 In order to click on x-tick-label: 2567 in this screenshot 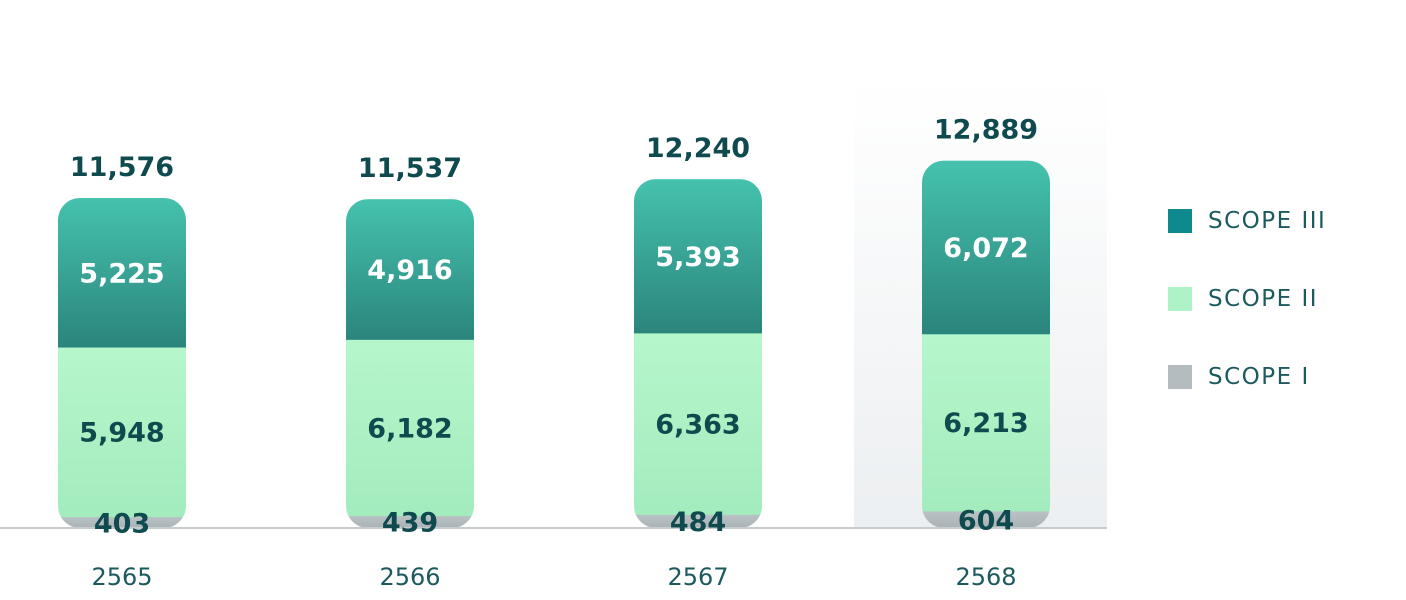, I will do `click(697, 577)`.